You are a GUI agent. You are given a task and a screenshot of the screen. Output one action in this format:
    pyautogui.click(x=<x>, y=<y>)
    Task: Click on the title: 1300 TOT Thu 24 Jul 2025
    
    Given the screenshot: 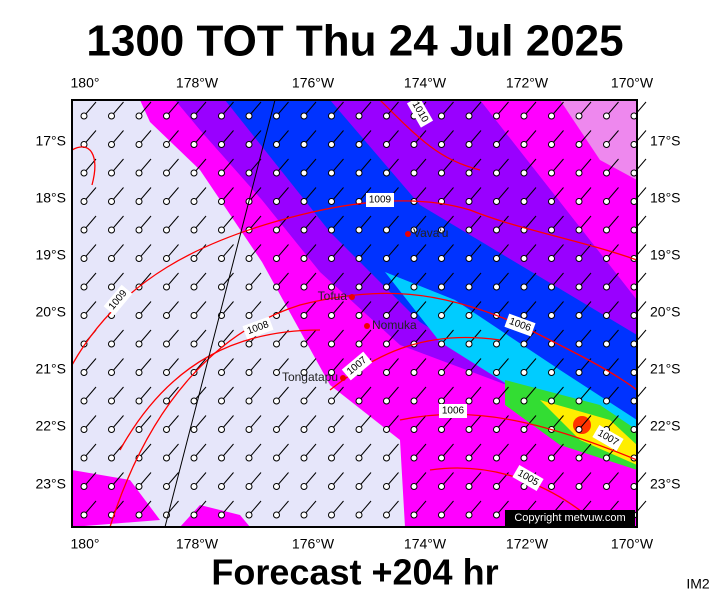 What is the action you would take?
    pyautogui.click(x=354, y=41)
    